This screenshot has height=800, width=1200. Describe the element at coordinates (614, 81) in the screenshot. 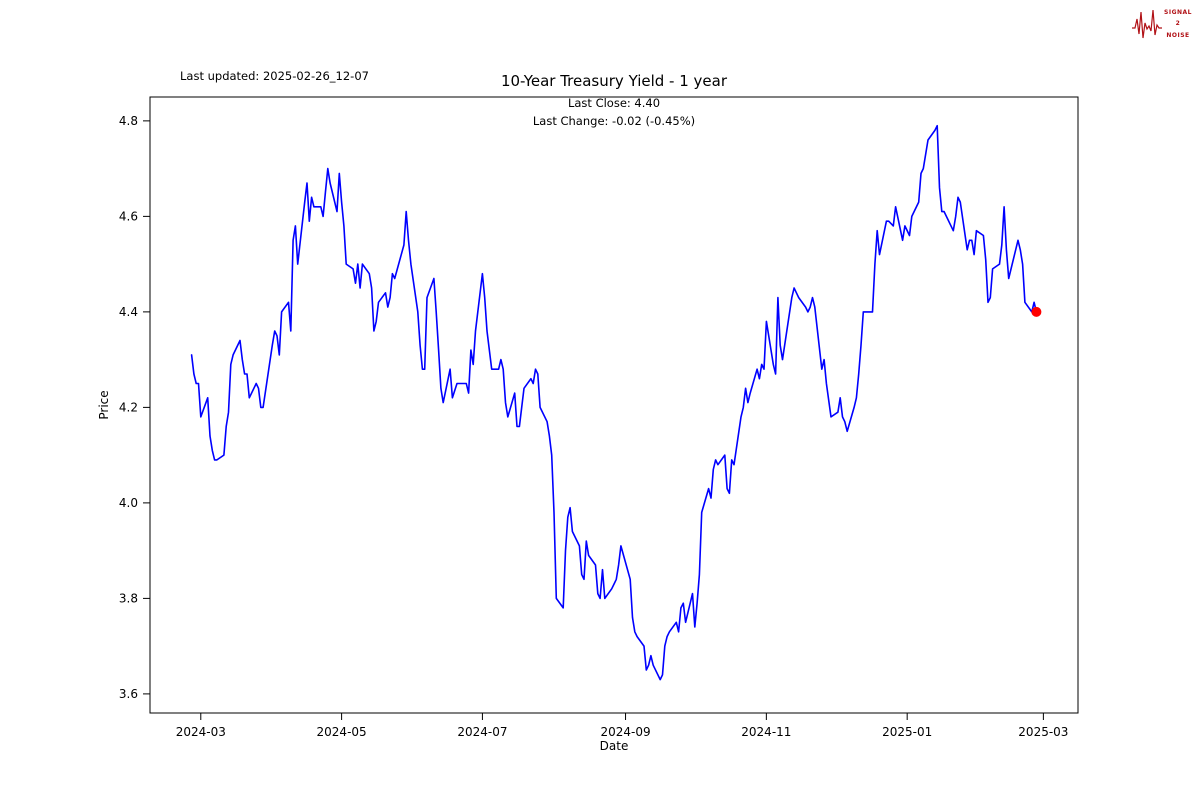

I see `chart-title: 10-Year Treasury Yield - 1 year` at that location.